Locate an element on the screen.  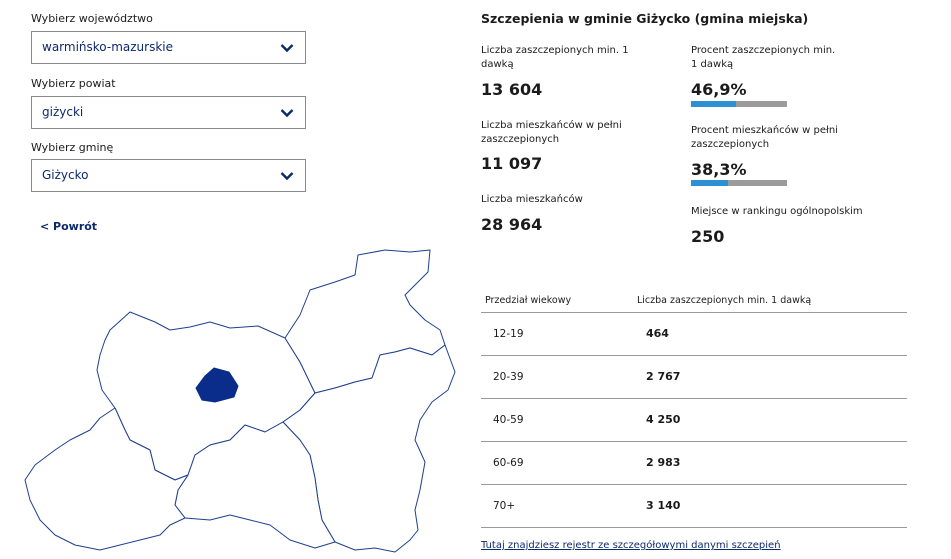
back-link: < Powrót is located at coordinates (69, 226).